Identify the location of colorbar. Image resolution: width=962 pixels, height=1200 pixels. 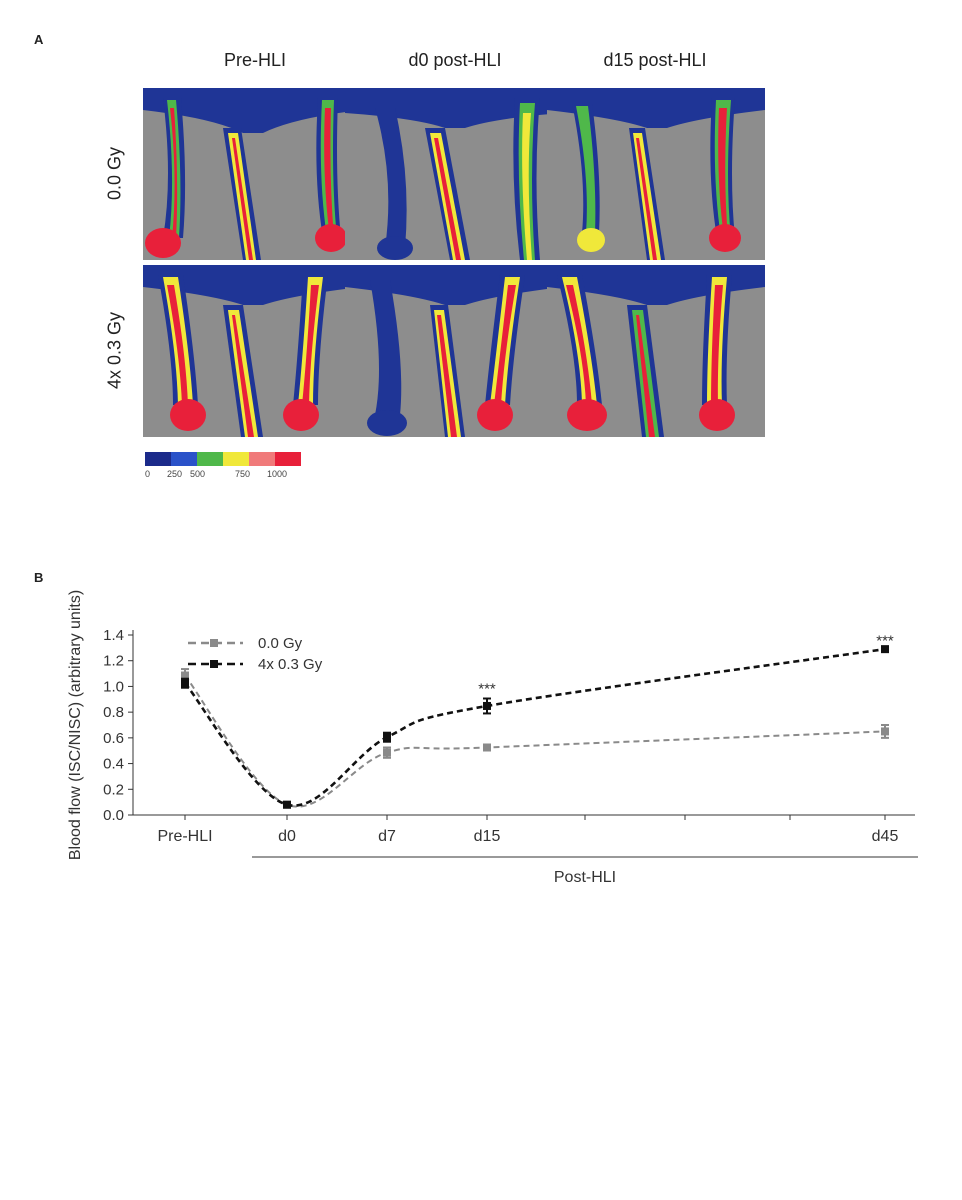
(223, 459).